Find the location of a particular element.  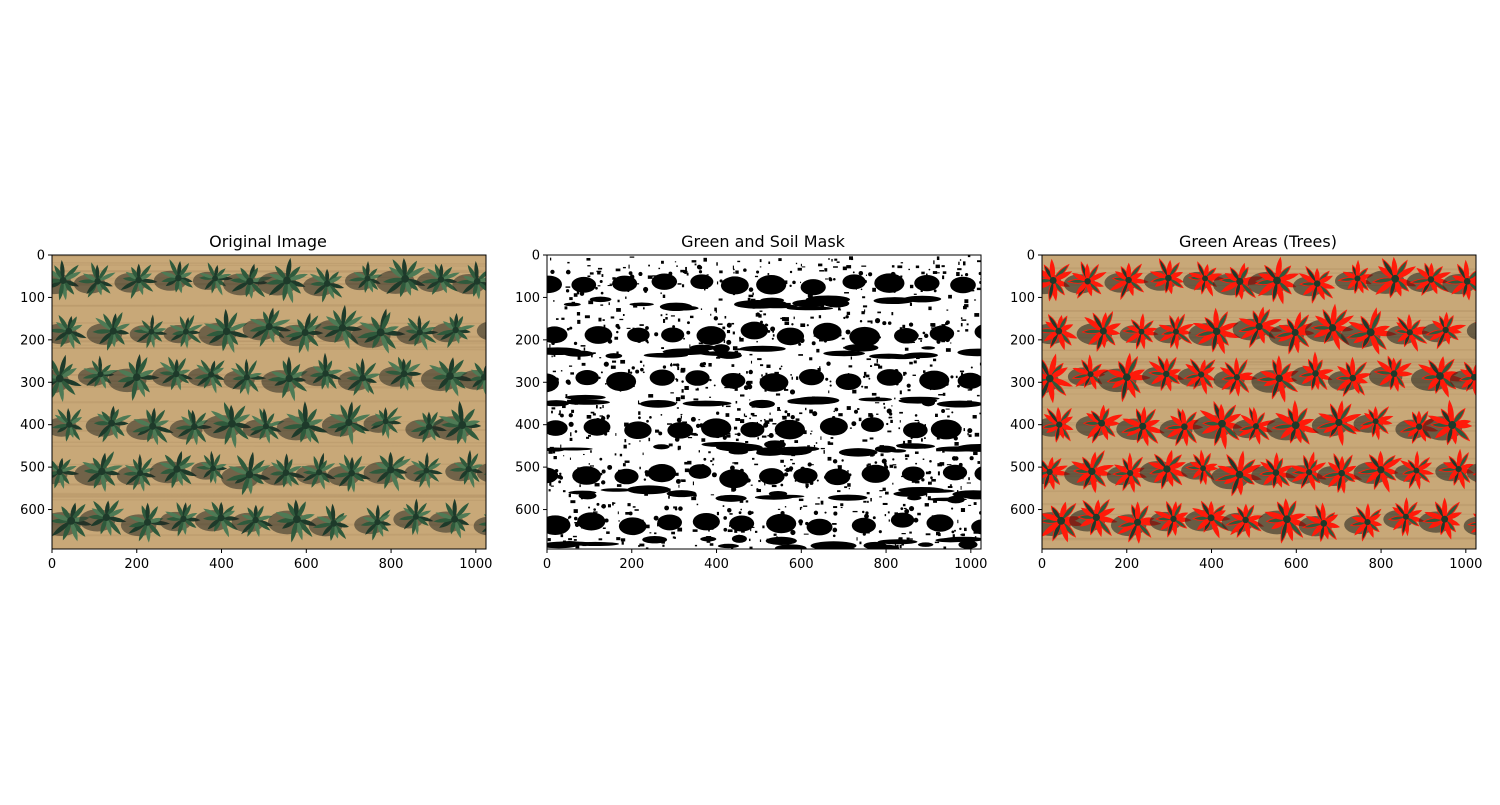

contour-overlay-photo is located at coordinates (1259, 402).